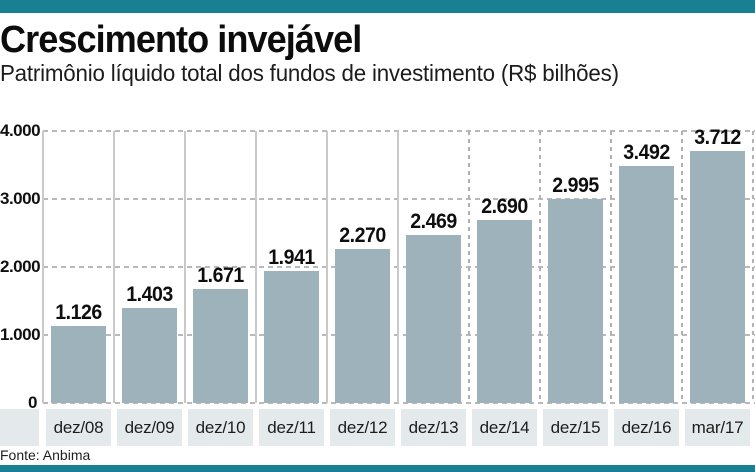 The width and height of the screenshot is (755, 472). What do you see at coordinates (181, 40) in the screenshot?
I see `chart-title: Crescimento invejável` at bounding box center [181, 40].